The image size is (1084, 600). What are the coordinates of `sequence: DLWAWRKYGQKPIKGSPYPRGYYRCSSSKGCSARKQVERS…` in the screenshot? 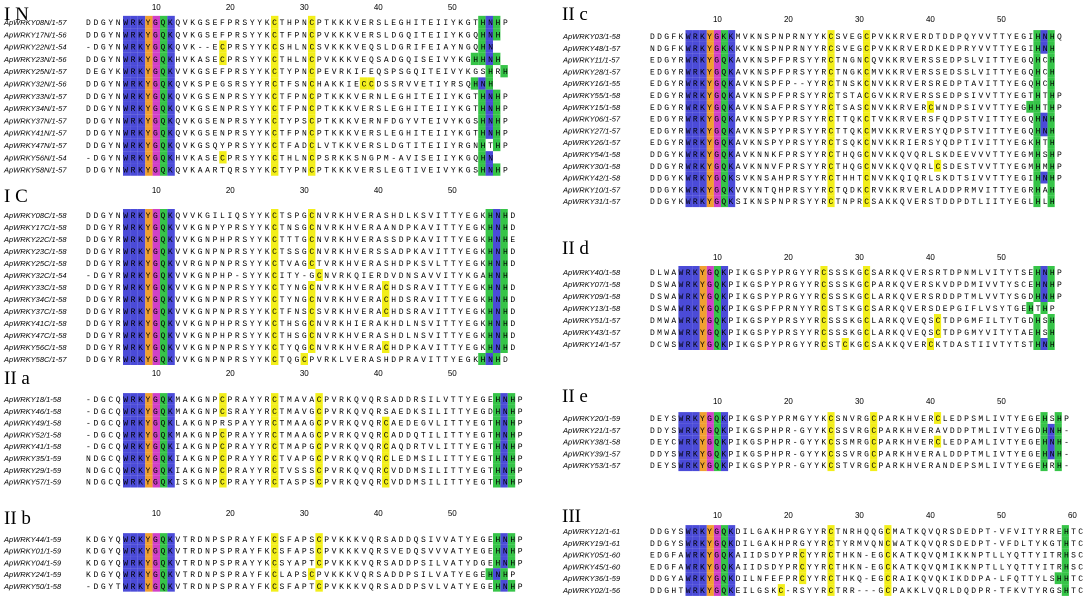 It's located at (856, 273).